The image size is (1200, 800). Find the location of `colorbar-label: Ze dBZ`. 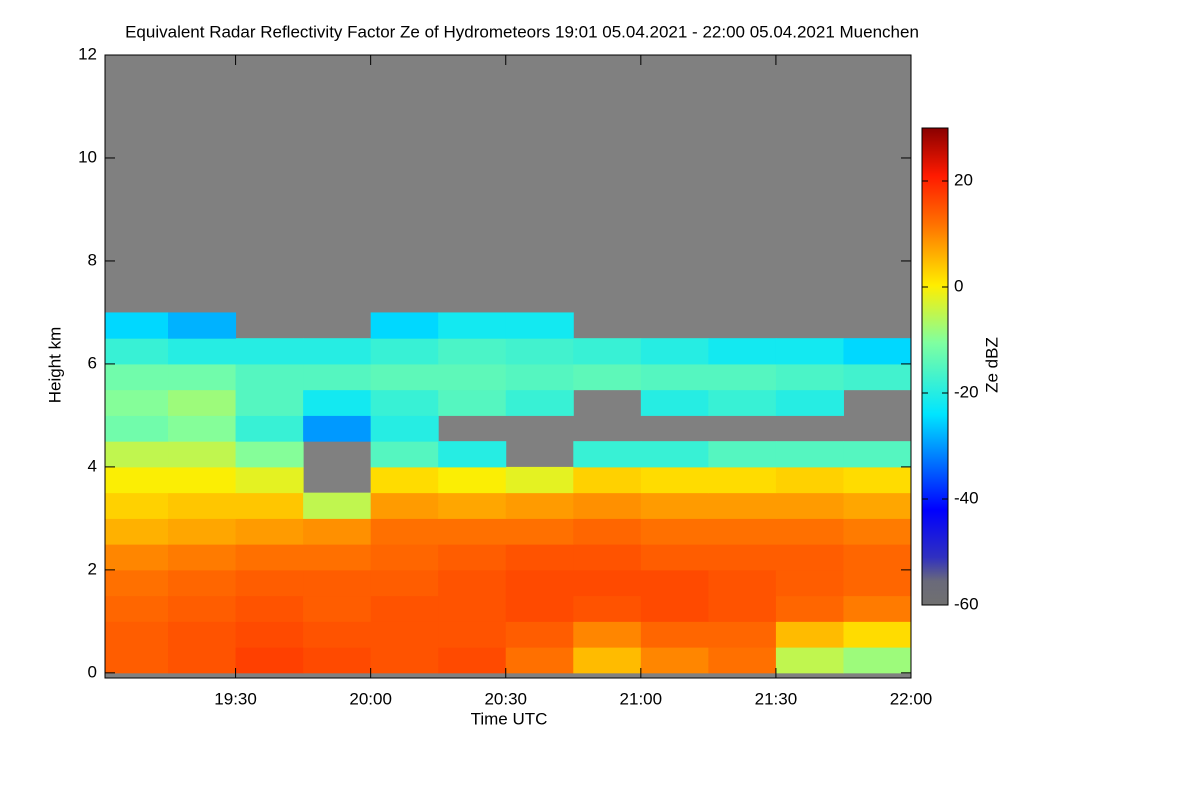

colorbar-label: Ze dBZ is located at coordinates (991, 365).